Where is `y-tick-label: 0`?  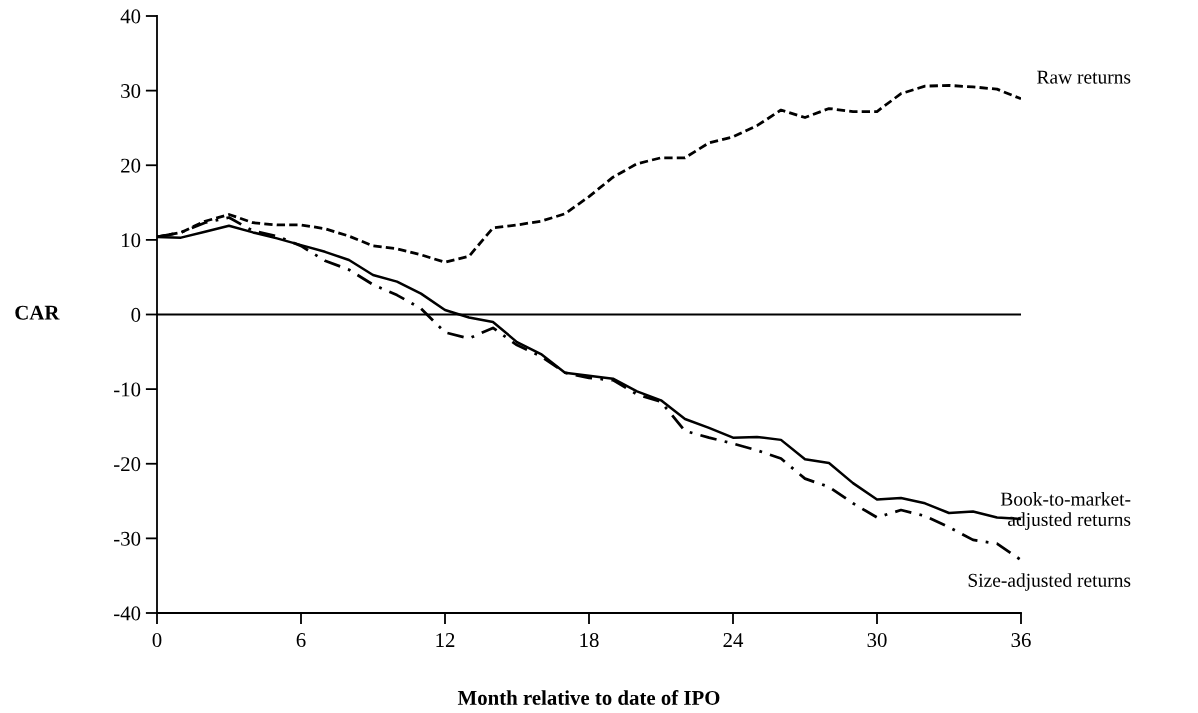 y-tick-label: 0 is located at coordinates (136, 314).